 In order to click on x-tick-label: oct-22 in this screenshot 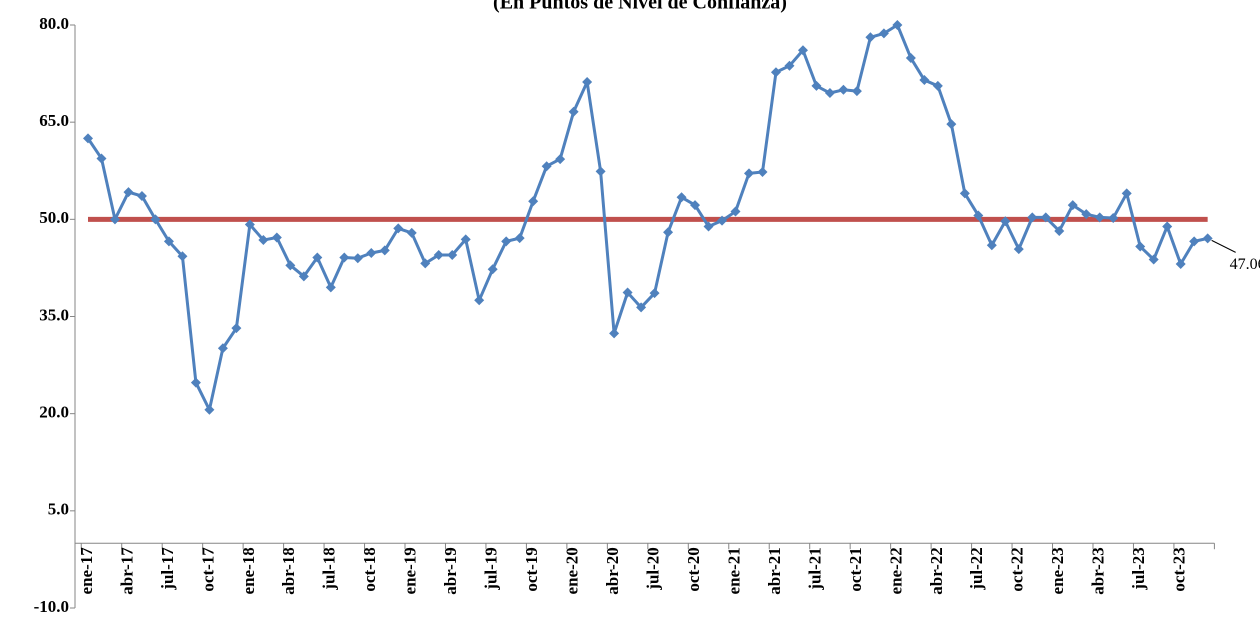, I will do `click(1017, 569)`.